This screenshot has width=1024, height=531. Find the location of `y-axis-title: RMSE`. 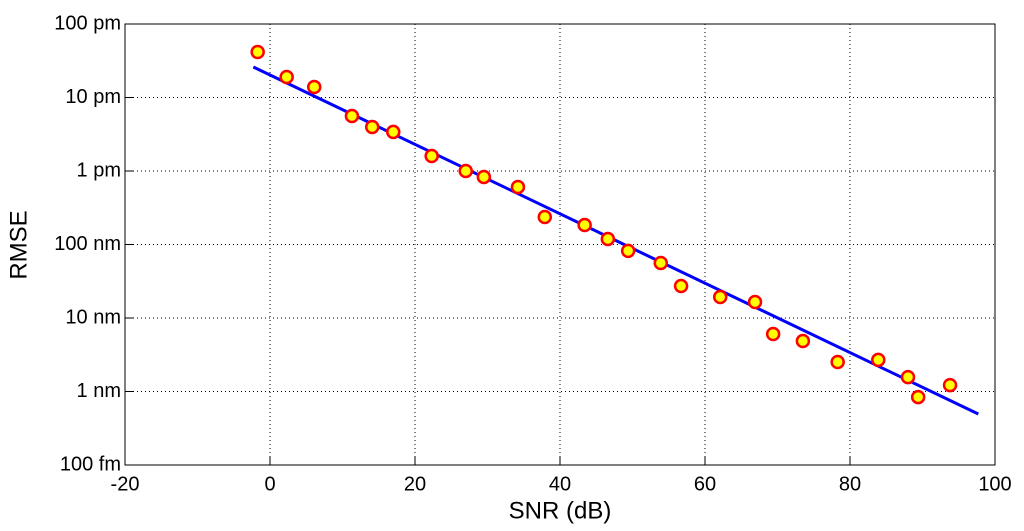

y-axis-title: RMSE is located at coordinates (18, 244).